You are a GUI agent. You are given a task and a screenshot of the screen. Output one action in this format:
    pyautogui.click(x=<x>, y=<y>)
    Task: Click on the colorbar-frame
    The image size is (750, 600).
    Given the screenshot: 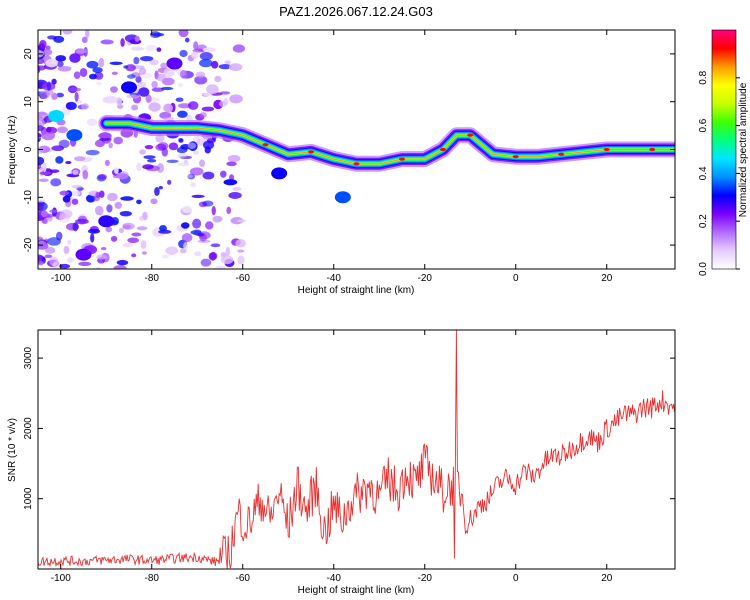 What is the action you would take?
    pyautogui.click(x=724, y=149)
    